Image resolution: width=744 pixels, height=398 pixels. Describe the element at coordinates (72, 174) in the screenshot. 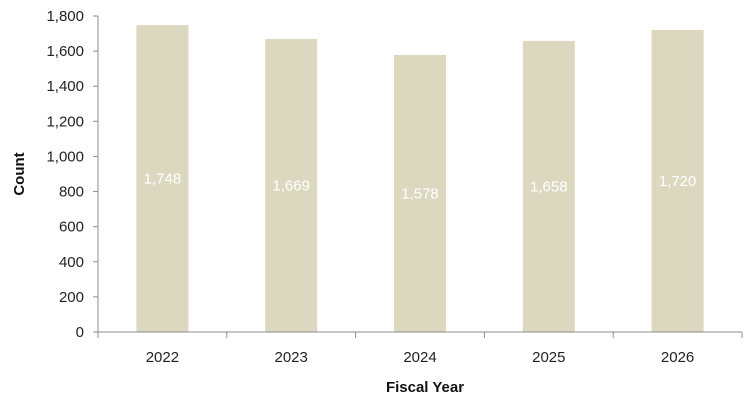

I see `y-axis: 0 200 400 600 800 1,000 1,200 1,400 1,600 1,800` at that location.